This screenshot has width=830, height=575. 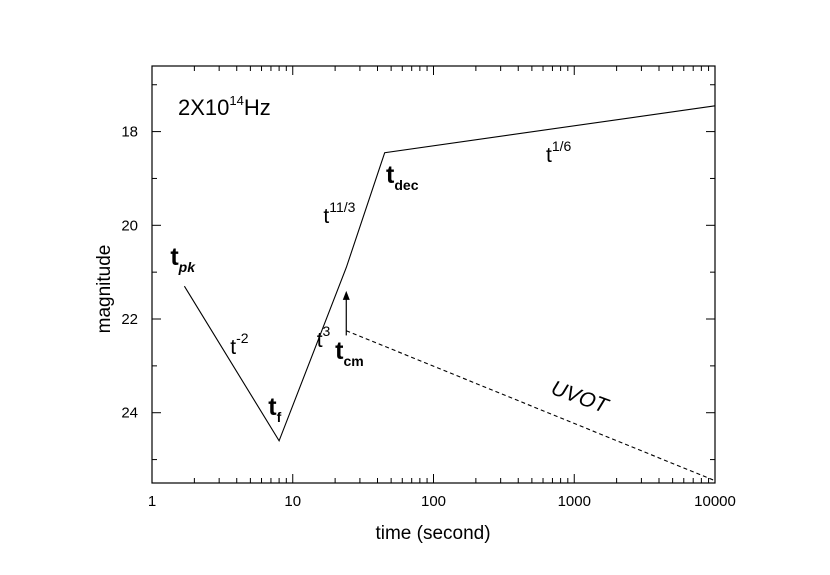 I want to click on annotation-pow1_6: t1/6, so click(x=559, y=152).